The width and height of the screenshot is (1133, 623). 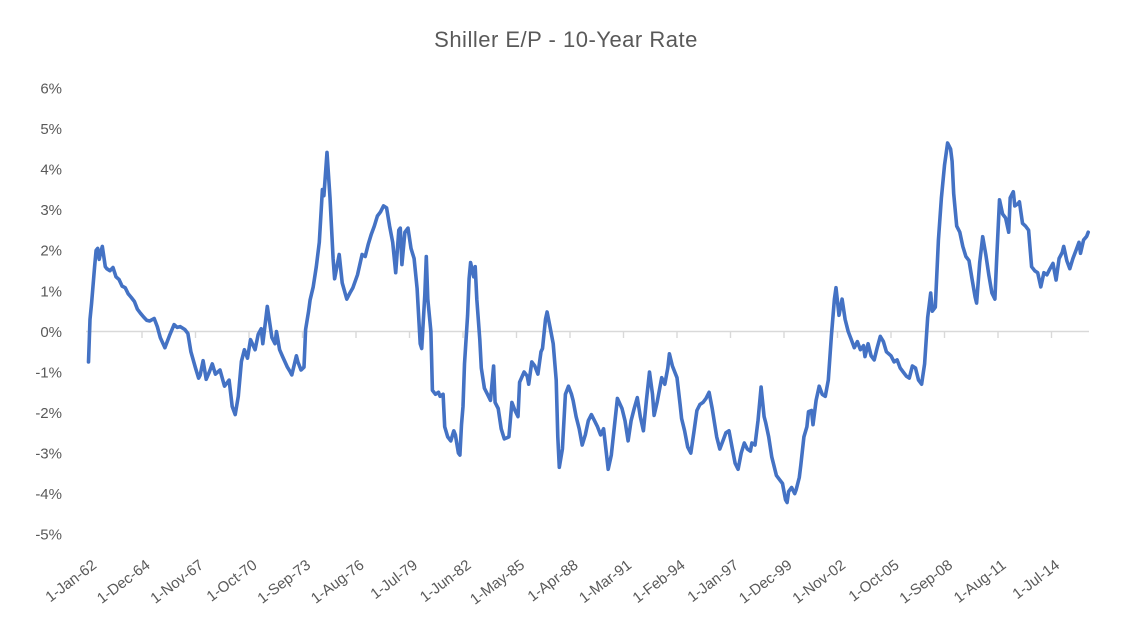 What do you see at coordinates (51, 170) in the screenshot?
I see `y-axis-label: 4%` at bounding box center [51, 170].